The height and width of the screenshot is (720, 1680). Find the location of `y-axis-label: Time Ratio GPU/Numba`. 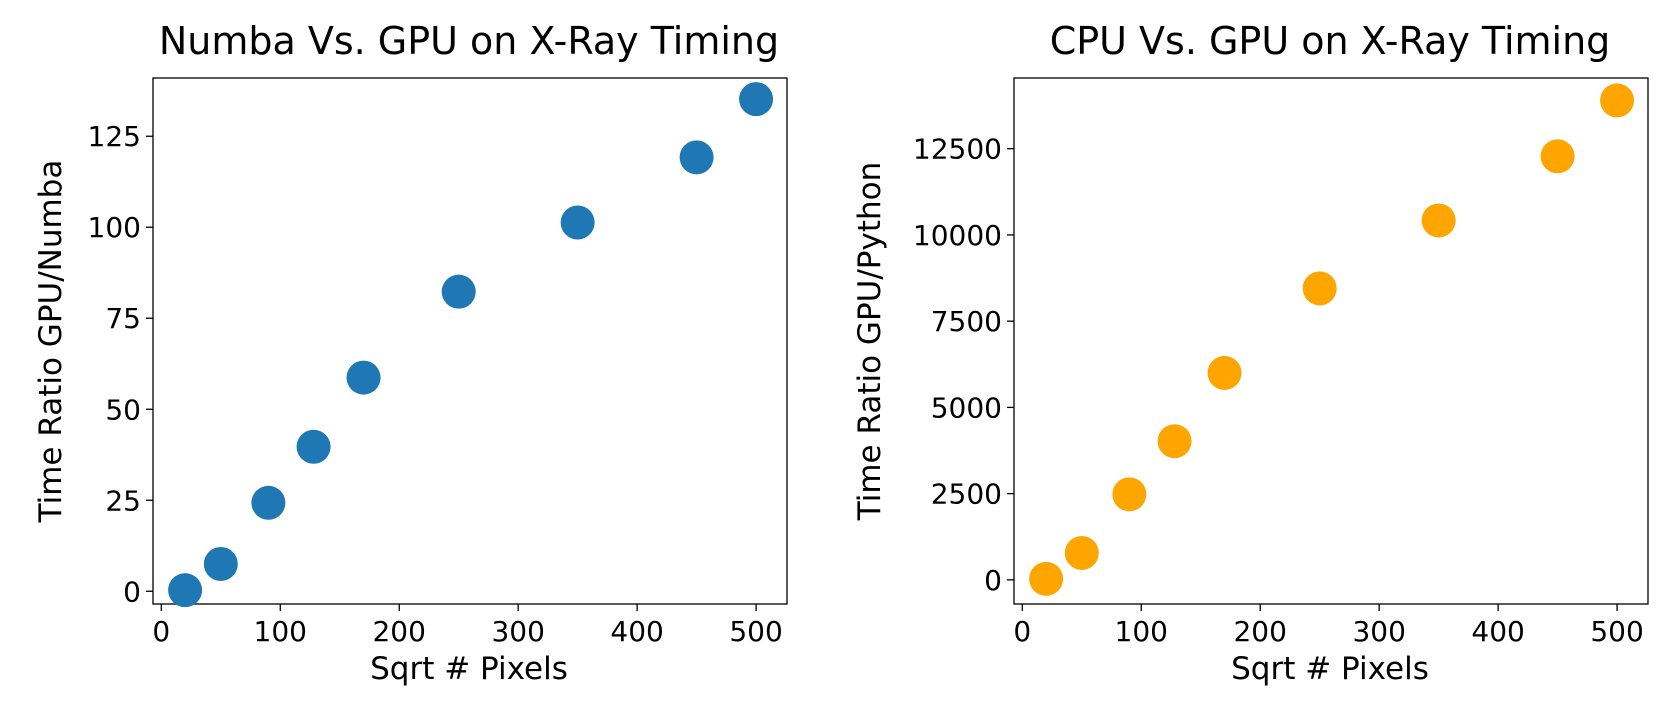

y-axis-label: Time Ratio GPU/Numba is located at coordinates (51, 342).